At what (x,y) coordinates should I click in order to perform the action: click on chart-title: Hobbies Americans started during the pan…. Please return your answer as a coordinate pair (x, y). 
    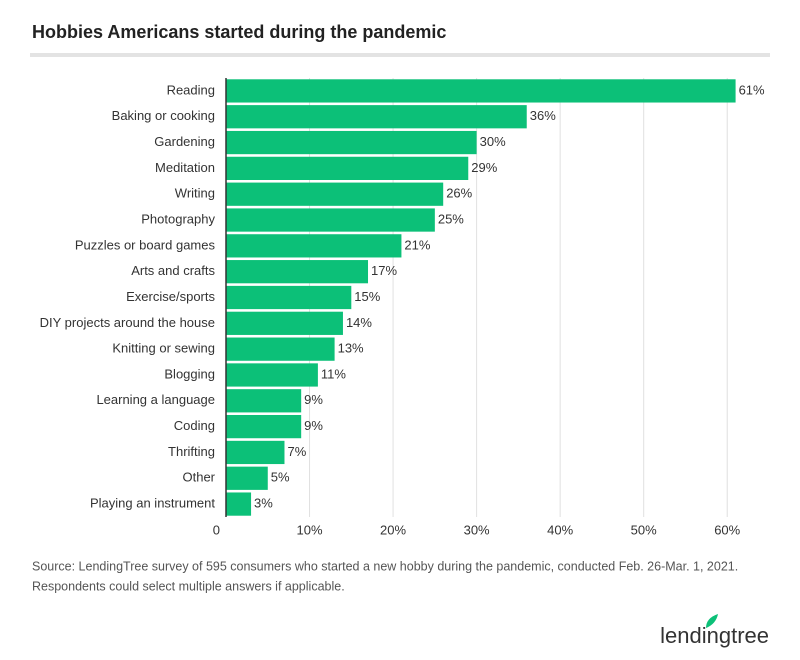
    Looking at the image, I should click on (239, 32).